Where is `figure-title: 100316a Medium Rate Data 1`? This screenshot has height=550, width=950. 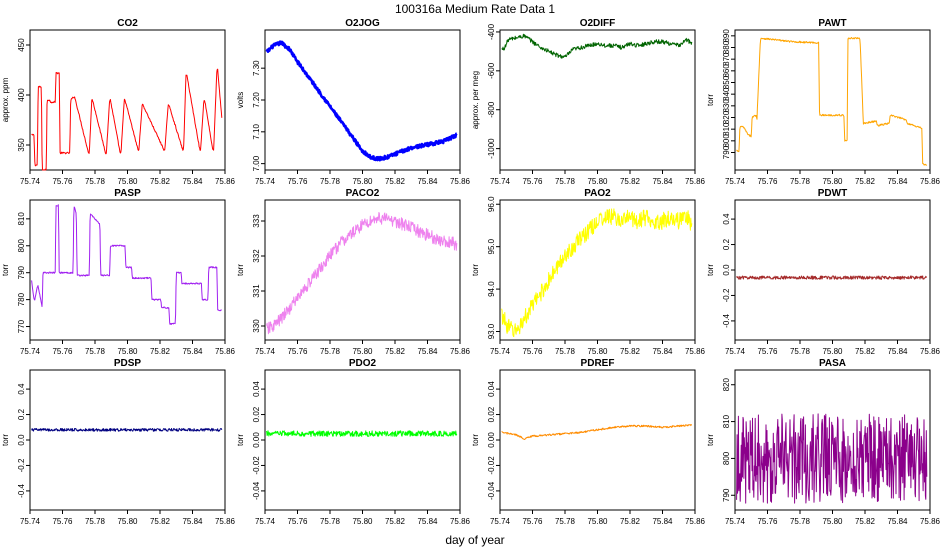 figure-title: 100316a Medium Rate Data 1 is located at coordinates (475, 9).